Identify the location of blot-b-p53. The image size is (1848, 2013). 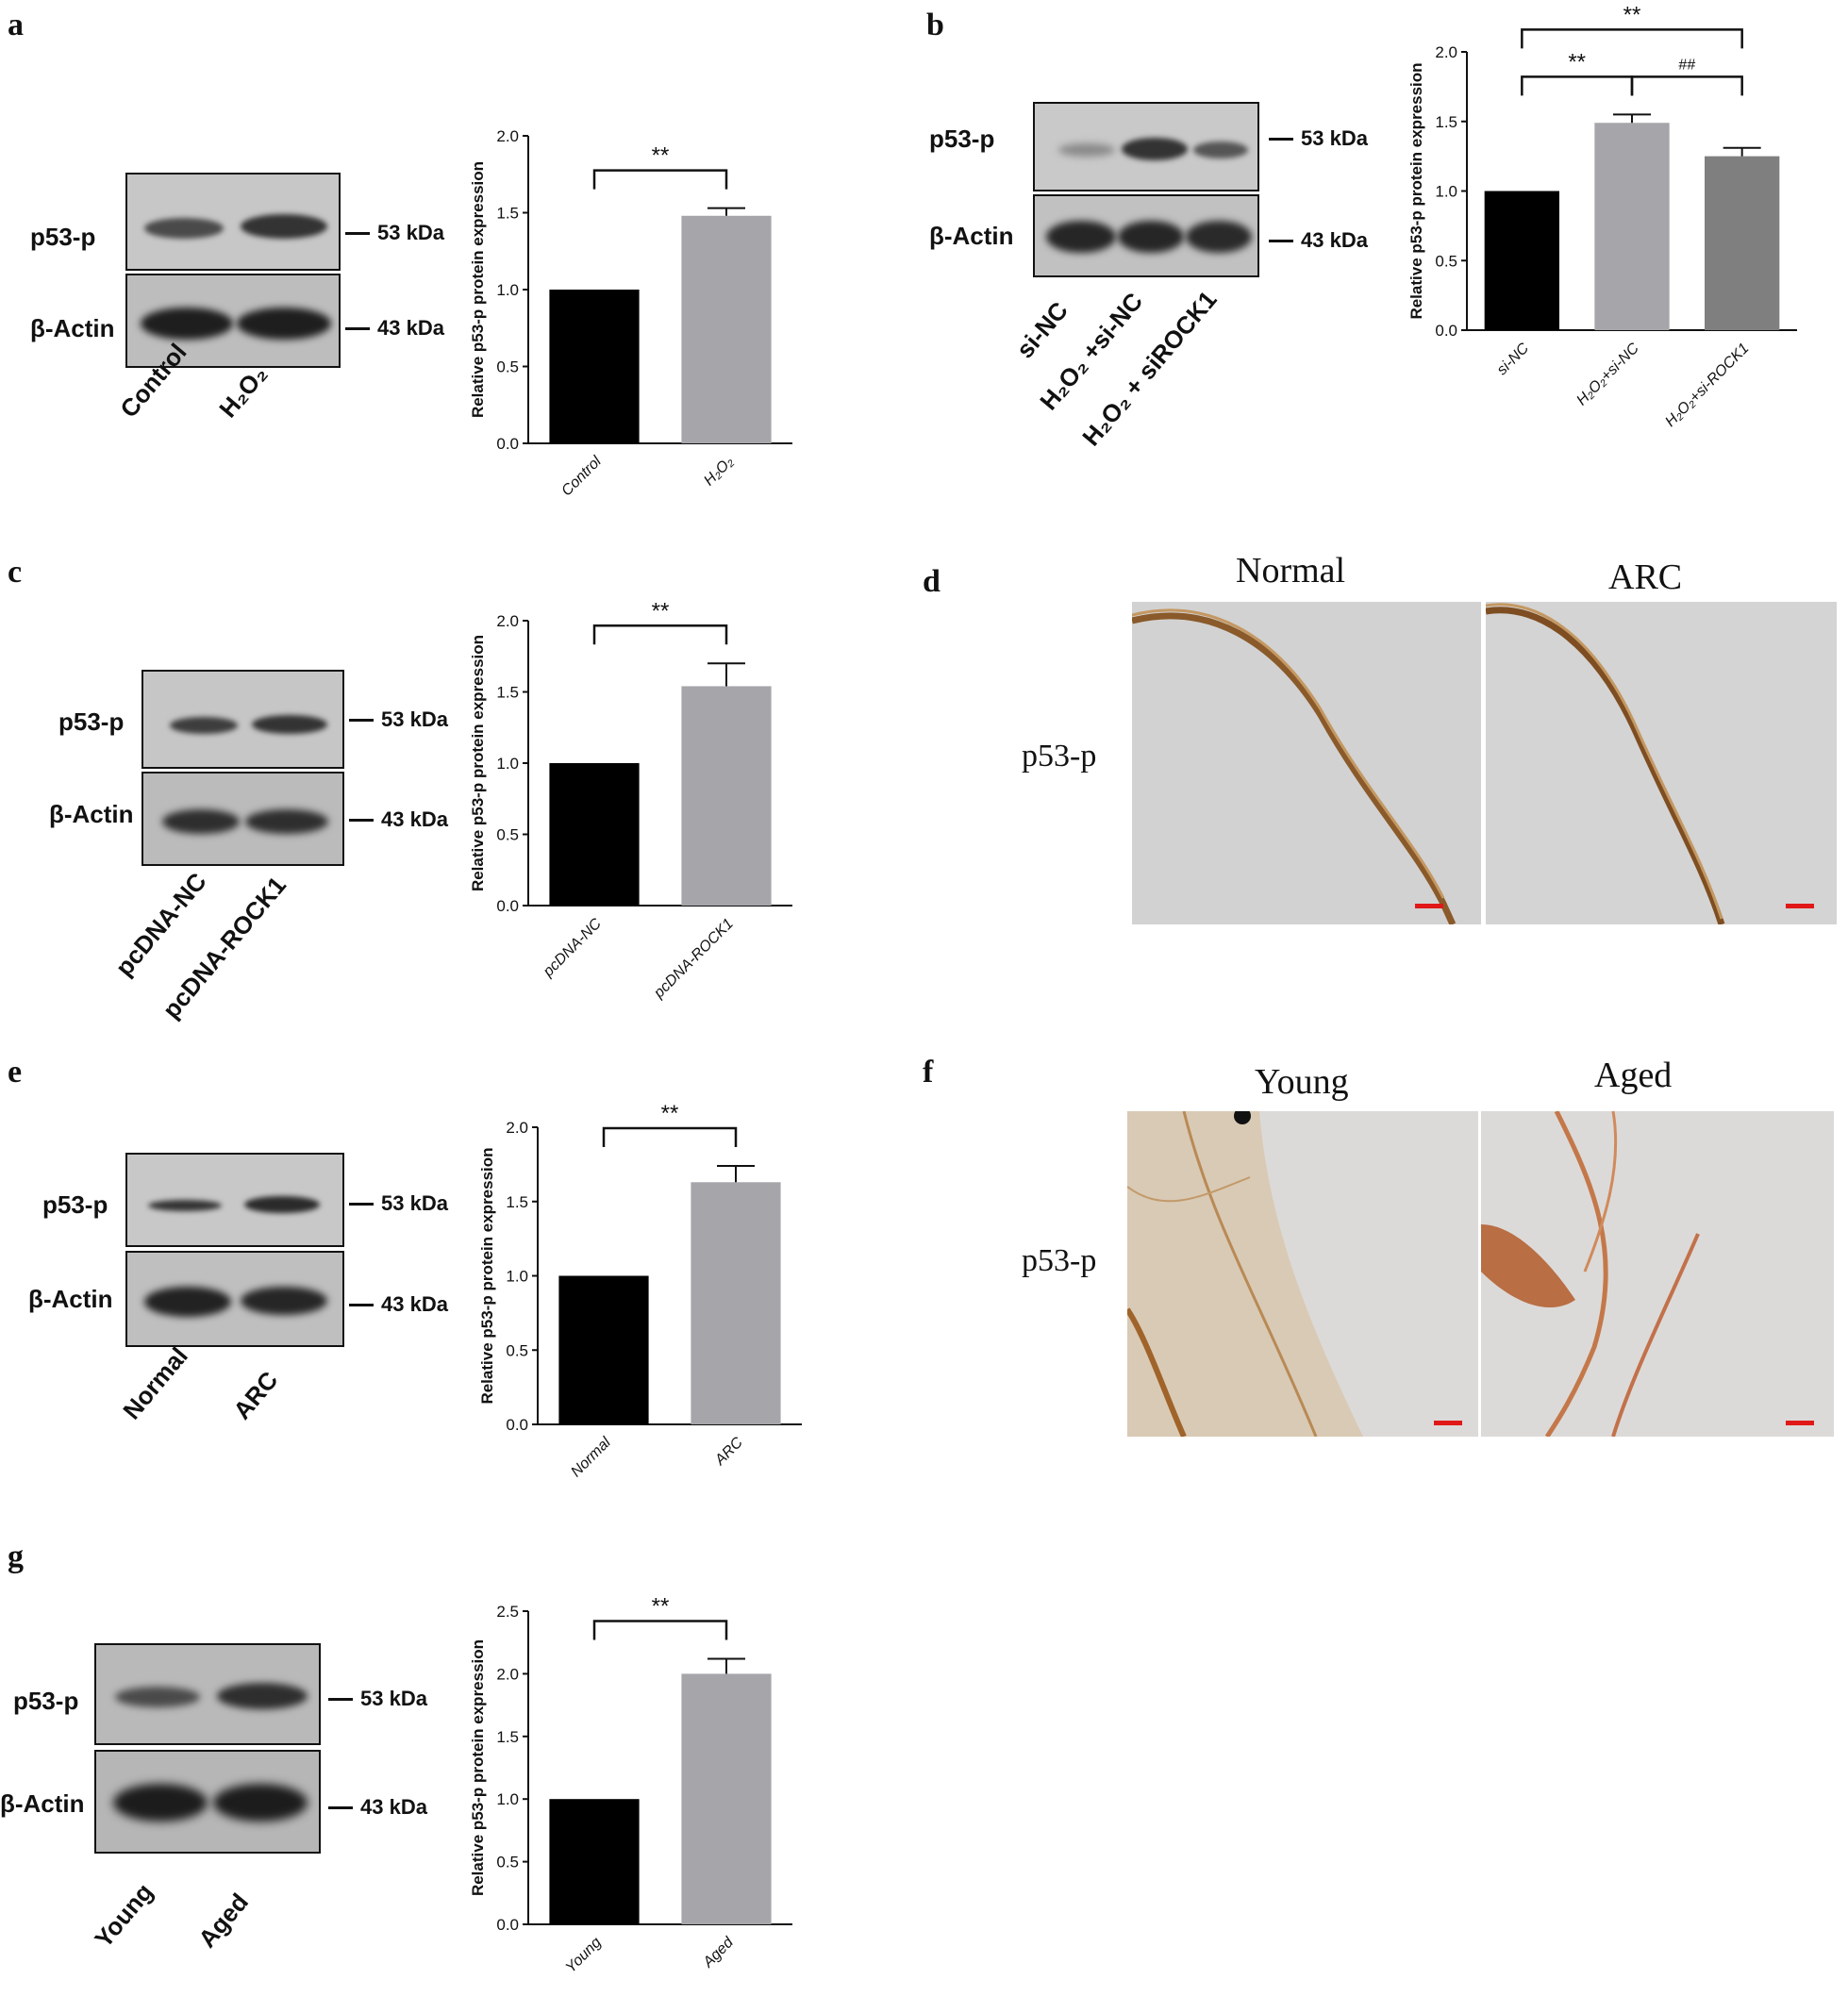
(1146, 147).